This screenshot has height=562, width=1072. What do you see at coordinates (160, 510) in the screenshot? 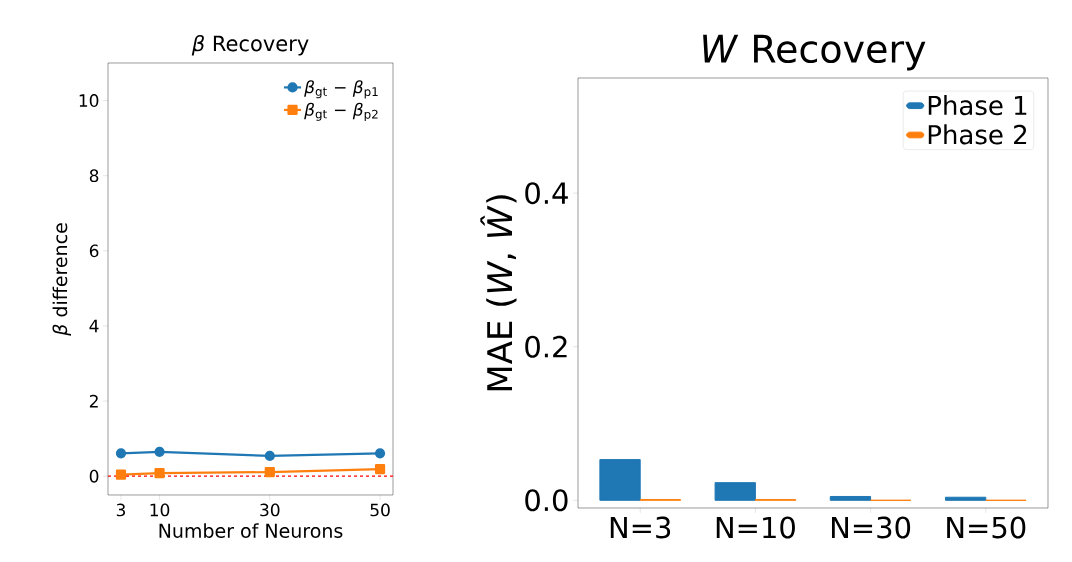
I see `x-tick-label: 10` at bounding box center [160, 510].